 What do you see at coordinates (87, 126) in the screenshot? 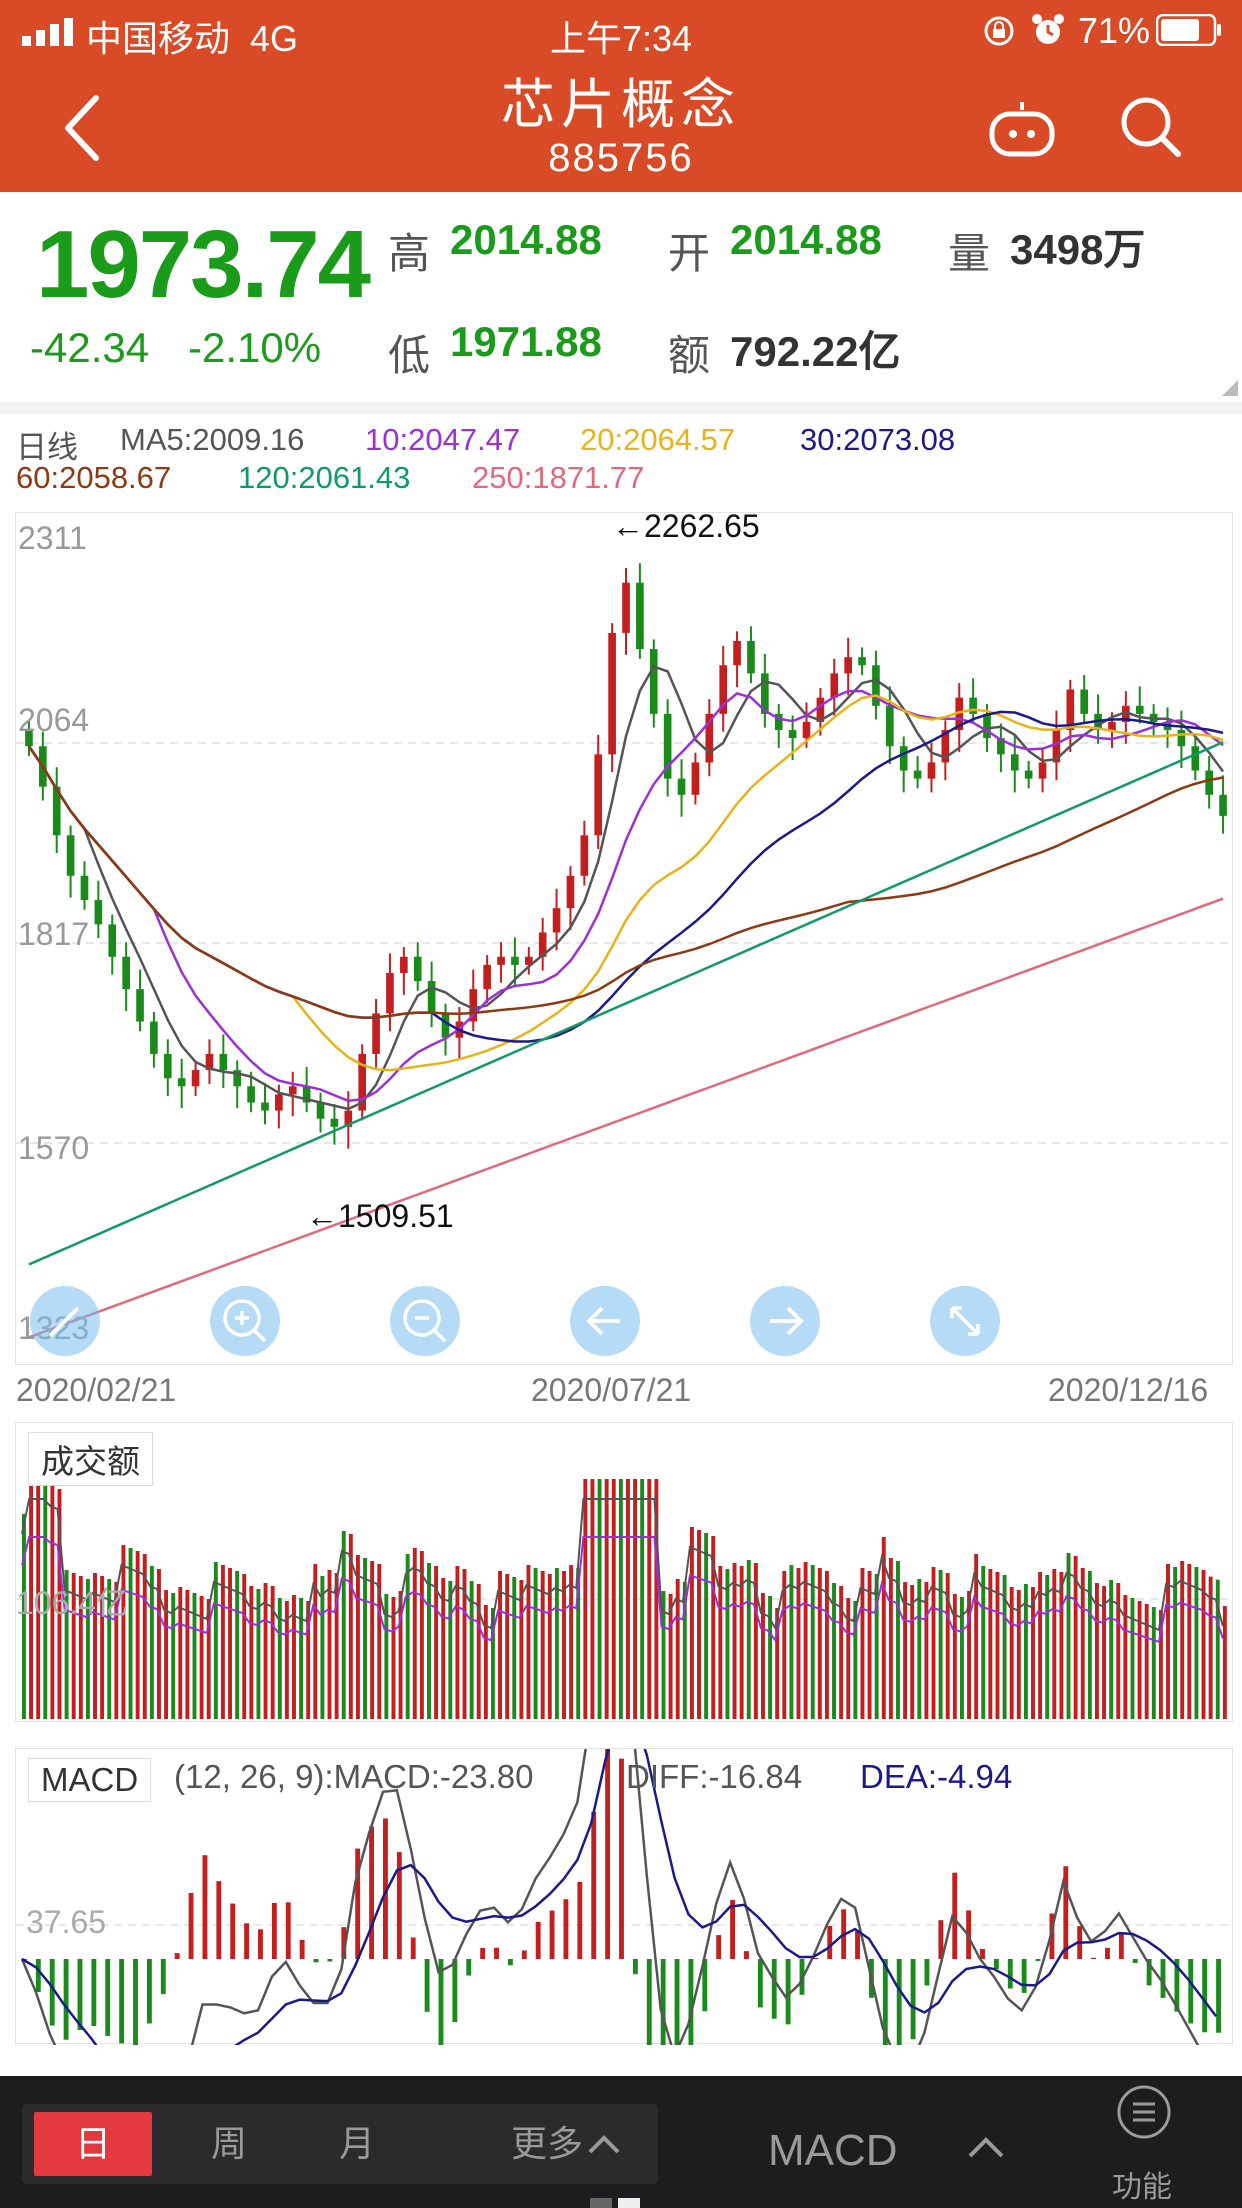
I see `back-arrow-icon` at bounding box center [87, 126].